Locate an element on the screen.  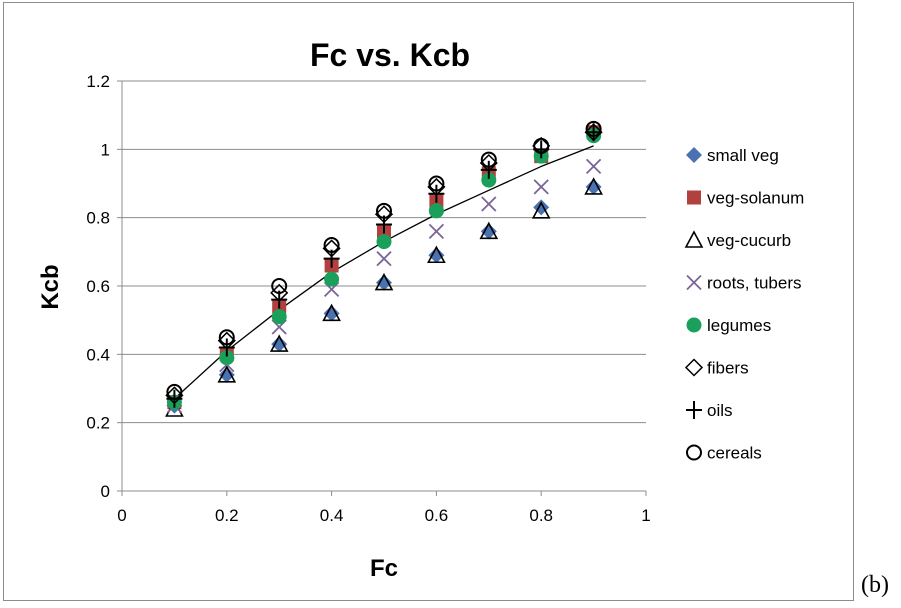
legend-label-2: veg-cucurb is located at coordinates (749, 240).